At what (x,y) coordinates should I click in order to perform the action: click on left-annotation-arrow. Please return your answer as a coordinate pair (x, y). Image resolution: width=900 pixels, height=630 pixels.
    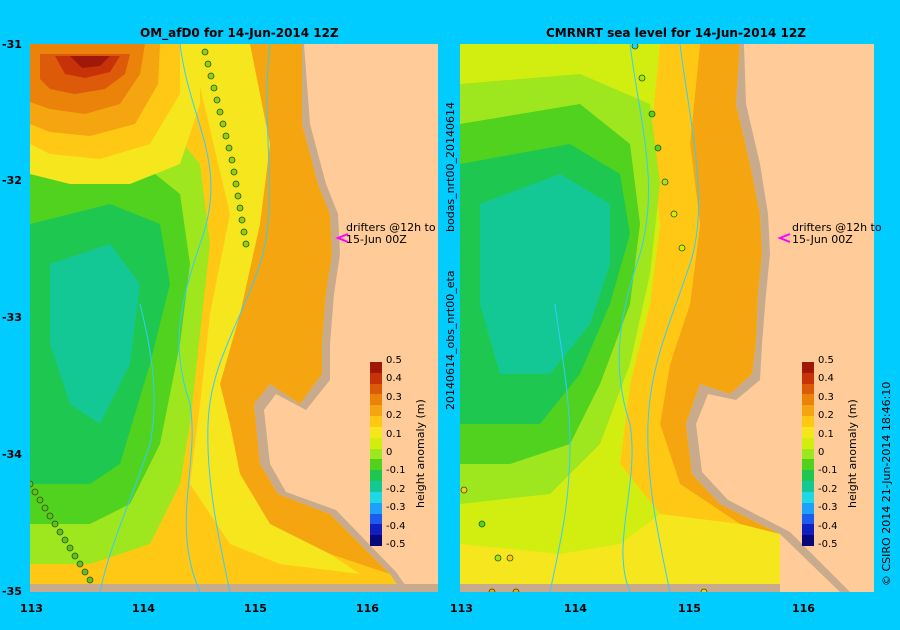
    Looking at the image, I should click on (342, 238).